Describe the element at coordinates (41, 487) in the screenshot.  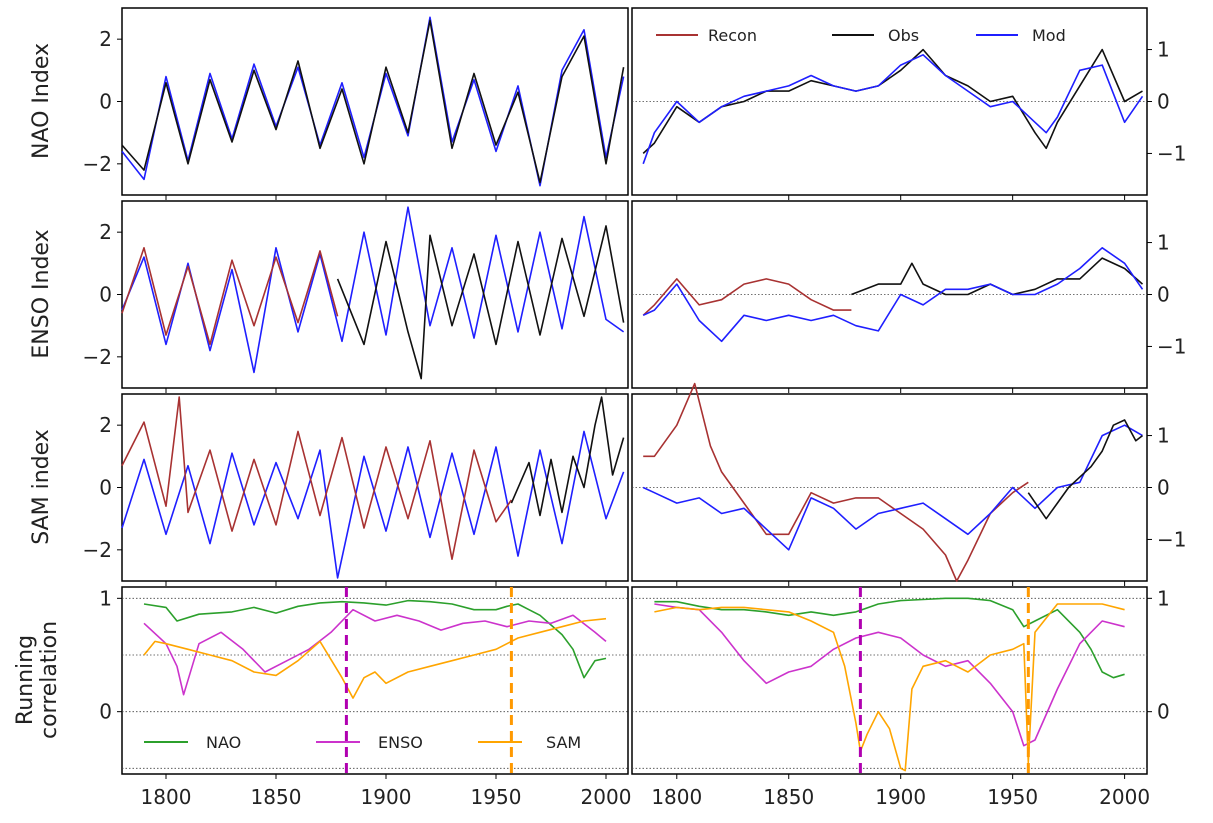
I see `ylabel-sam: SAM index` at that location.